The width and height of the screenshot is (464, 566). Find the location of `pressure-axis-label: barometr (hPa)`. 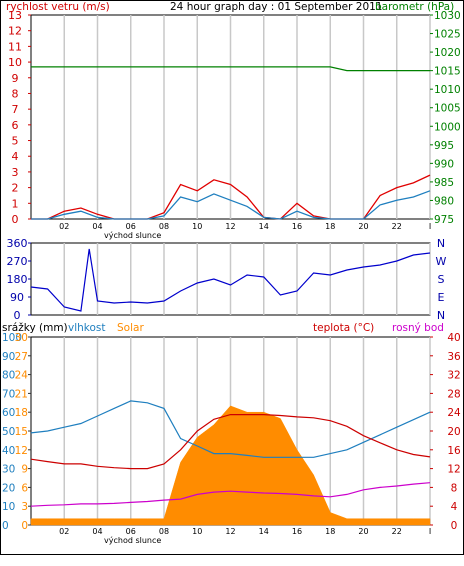

pressure-axis-label: barometr (hPa) is located at coordinates (414, 7).